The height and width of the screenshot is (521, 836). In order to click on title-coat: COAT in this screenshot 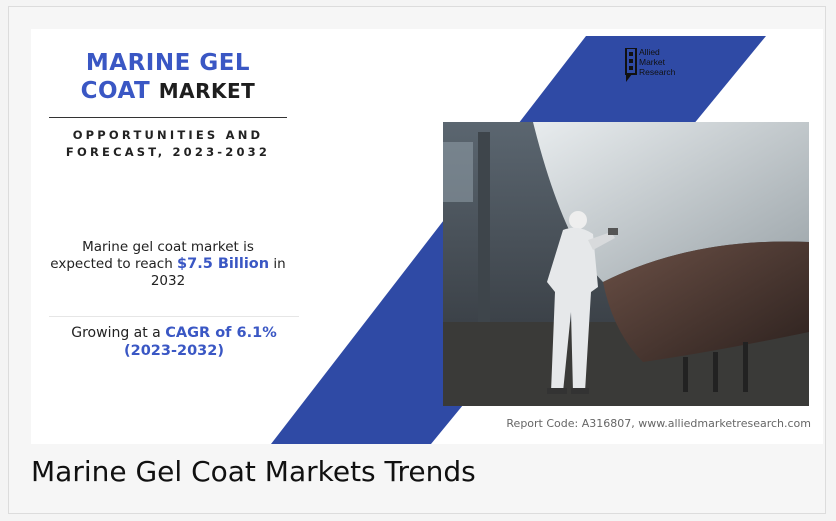, I will do `click(115, 91)`.